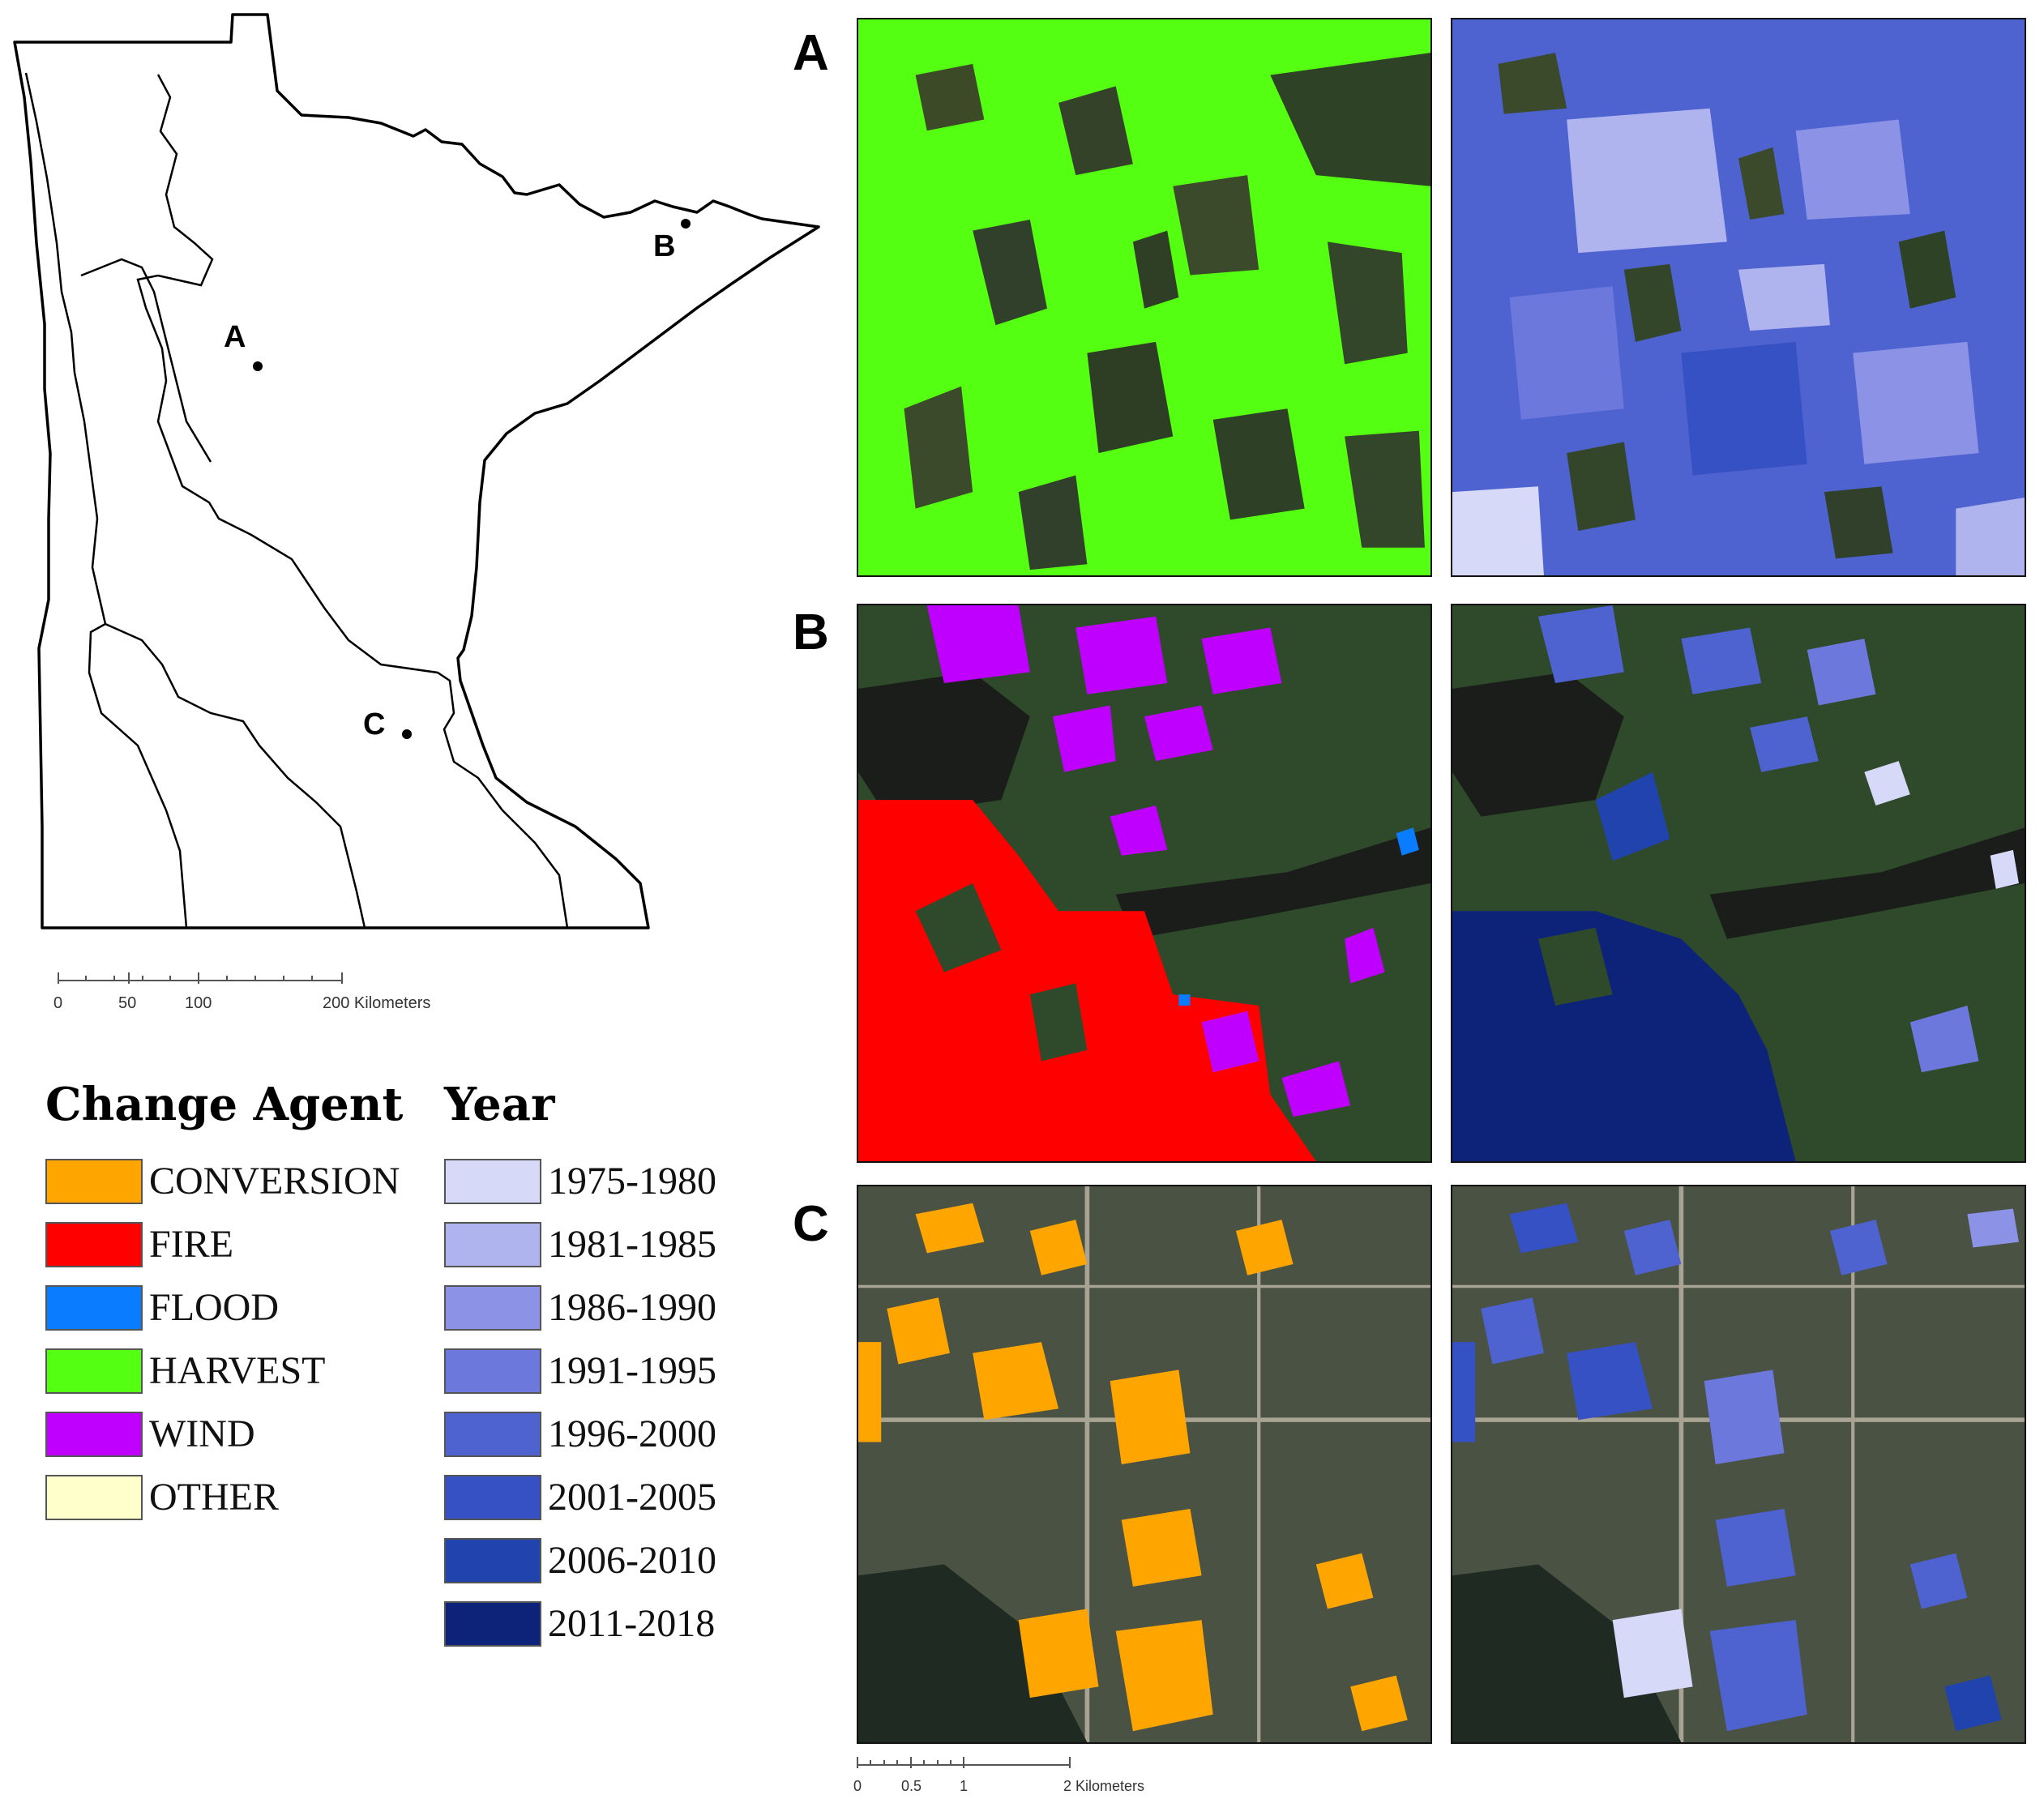 This screenshot has width=2044, height=1816. I want to click on legend-year-item-label: 1991-1995, so click(632, 1371).